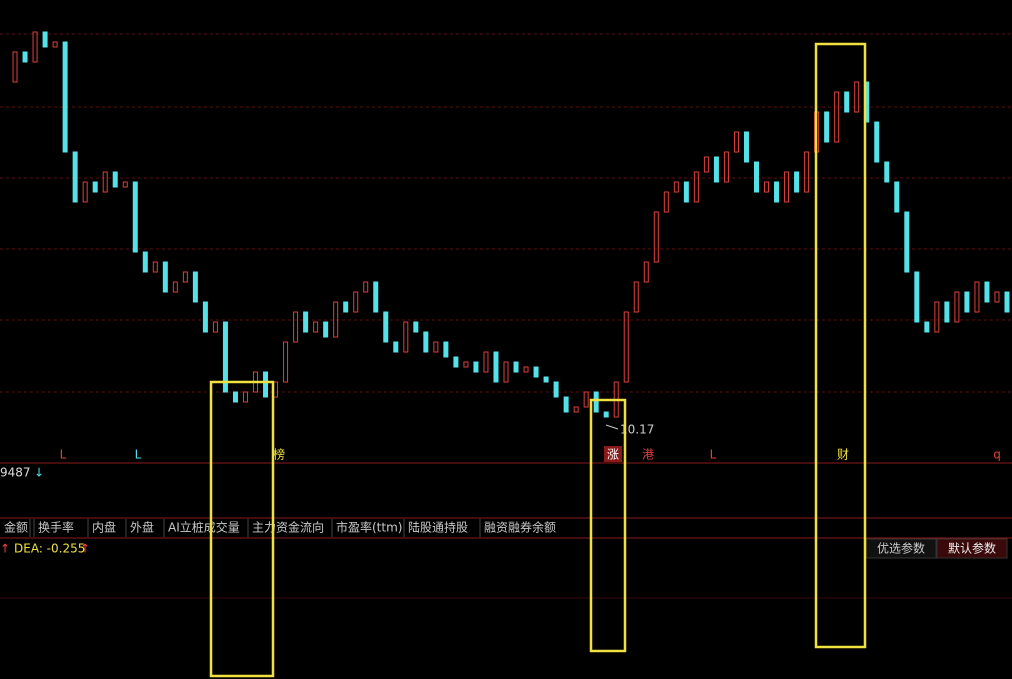  What do you see at coordinates (438, 527) in the screenshot?
I see `tab: 陆股通持股` at bounding box center [438, 527].